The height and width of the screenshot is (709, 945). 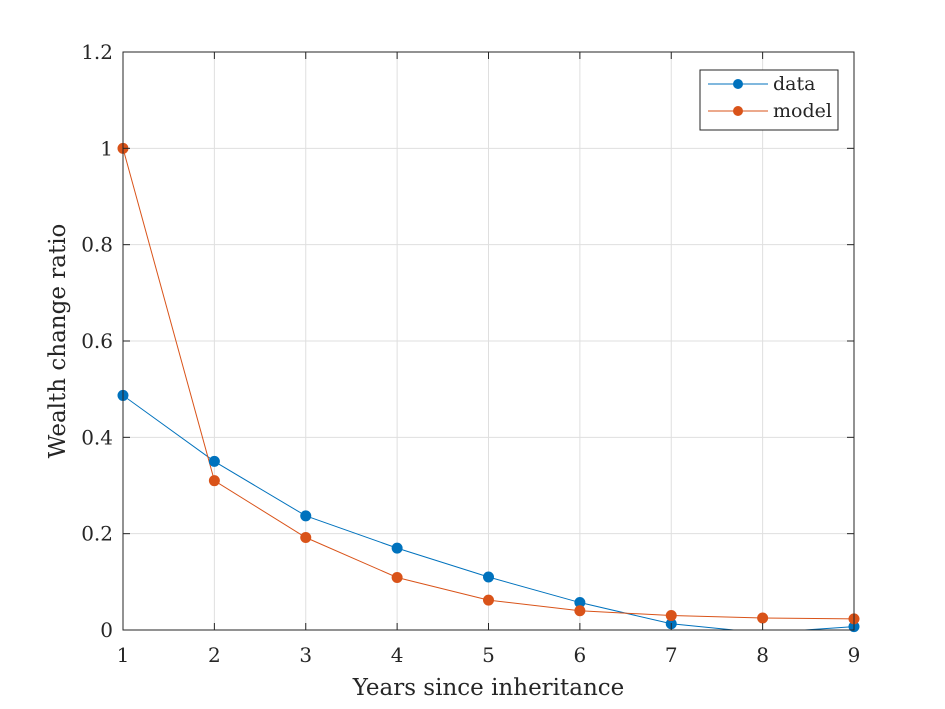 I want to click on x-tick-label: 5, so click(x=488, y=655).